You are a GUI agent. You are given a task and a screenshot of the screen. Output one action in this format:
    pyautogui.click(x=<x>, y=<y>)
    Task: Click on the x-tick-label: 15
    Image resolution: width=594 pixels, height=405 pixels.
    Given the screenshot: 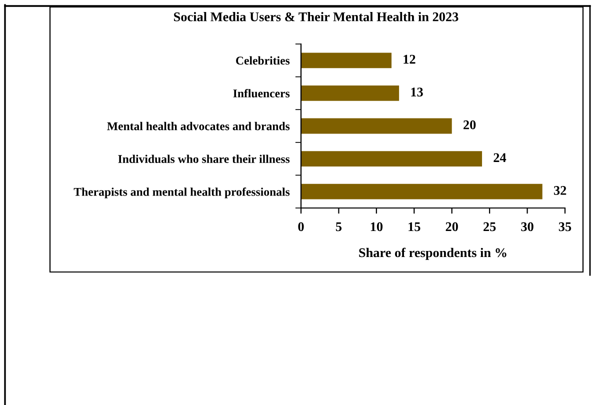 What is the action you would take?
    pyautogui.click(x=414, y=227)
    